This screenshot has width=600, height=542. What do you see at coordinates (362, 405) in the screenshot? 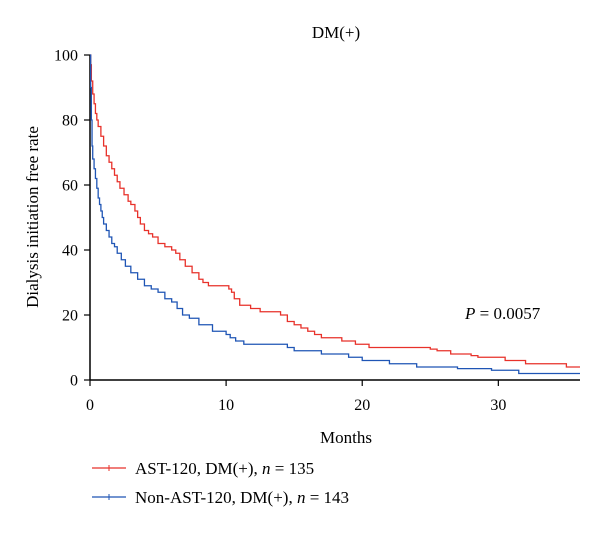
I see `x-tick-label: 20` at bounding box center [362, 405].